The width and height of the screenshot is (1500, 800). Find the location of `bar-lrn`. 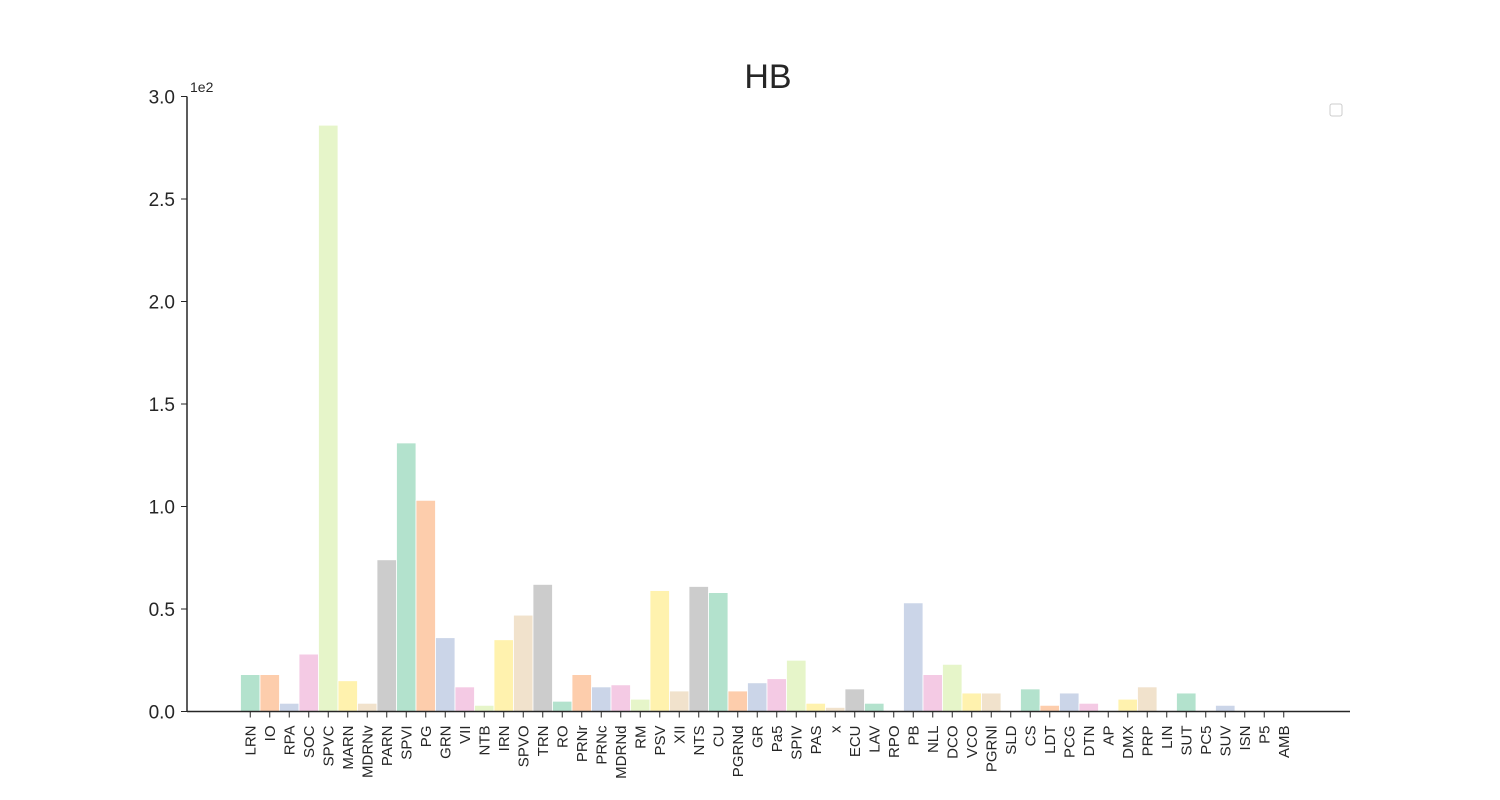

bar-lrn is located at coordinates (250, 693).